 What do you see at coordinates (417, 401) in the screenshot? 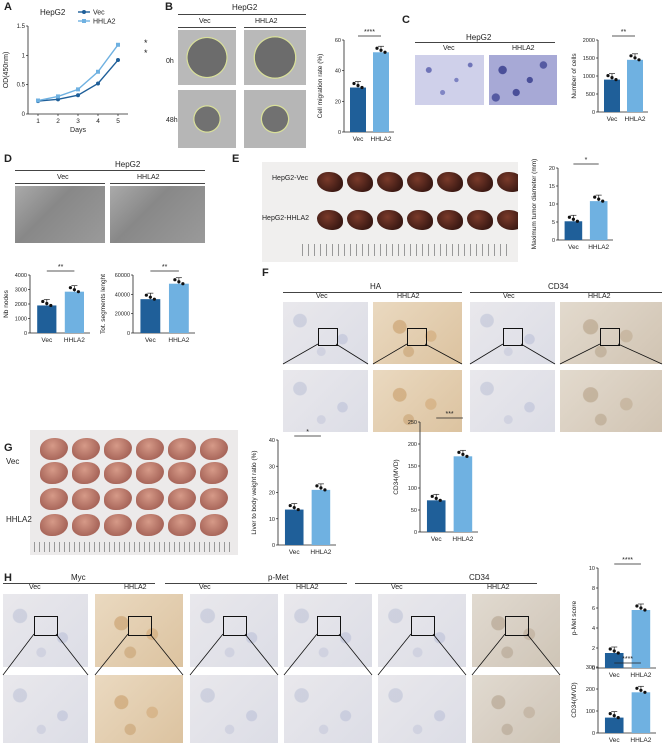
I see `ihc-ha-hhla2-zoom` at bounding box center [417, 401].